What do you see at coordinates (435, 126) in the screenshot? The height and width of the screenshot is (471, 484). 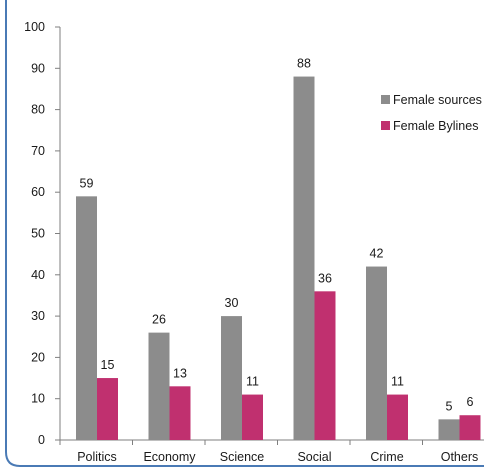 I see `legend-label: Female Bylines` at bounding box center [435, 126].